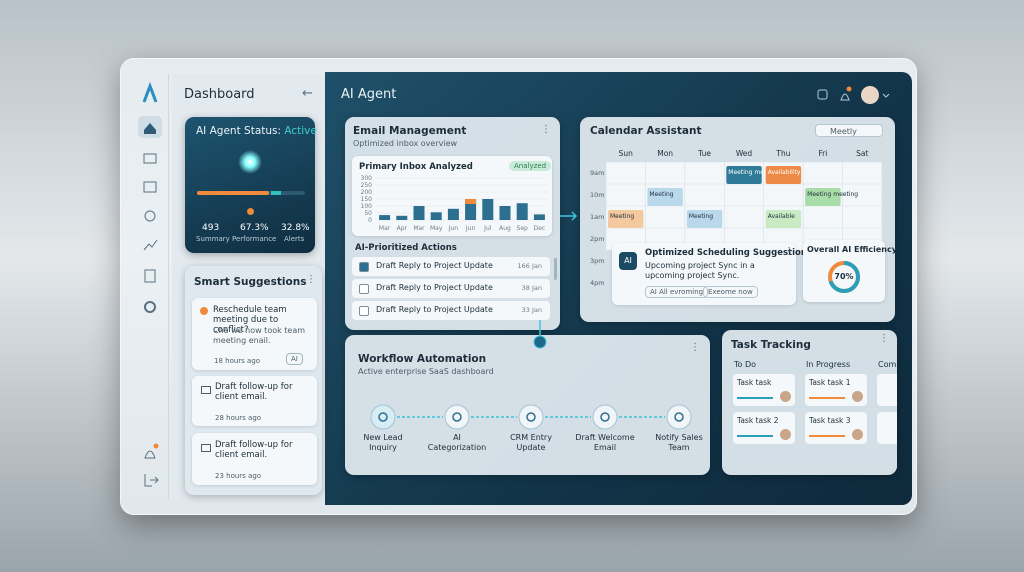 The image size is (1024, 572). I want to click on icon-rail, so click(150, 286).